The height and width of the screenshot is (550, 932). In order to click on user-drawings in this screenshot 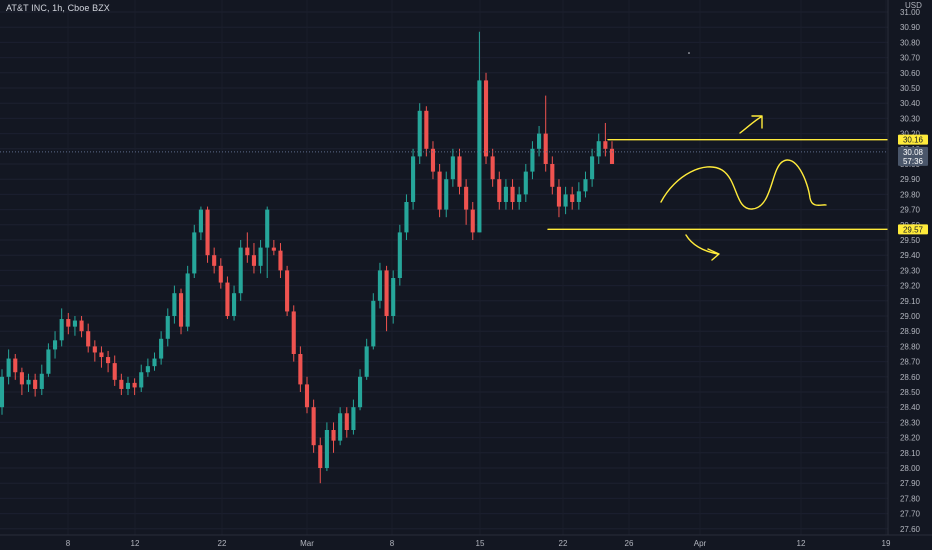, I will do `click(718, 188)`.